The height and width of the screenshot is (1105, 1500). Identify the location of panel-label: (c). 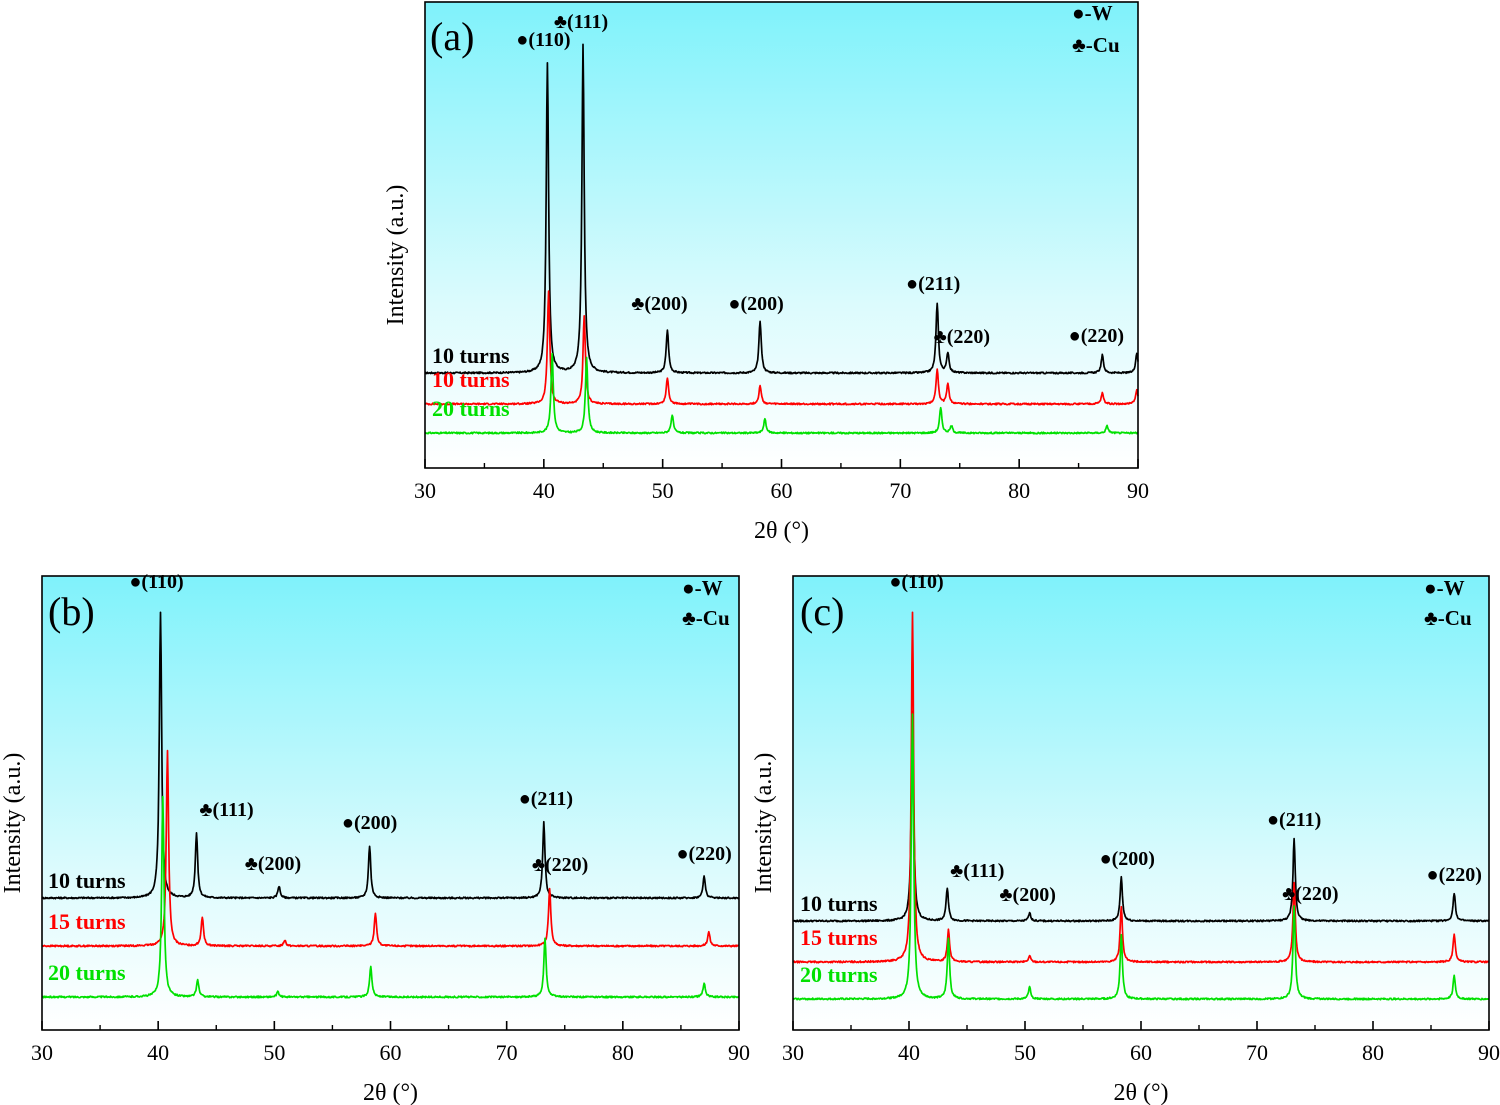
(822, 611).